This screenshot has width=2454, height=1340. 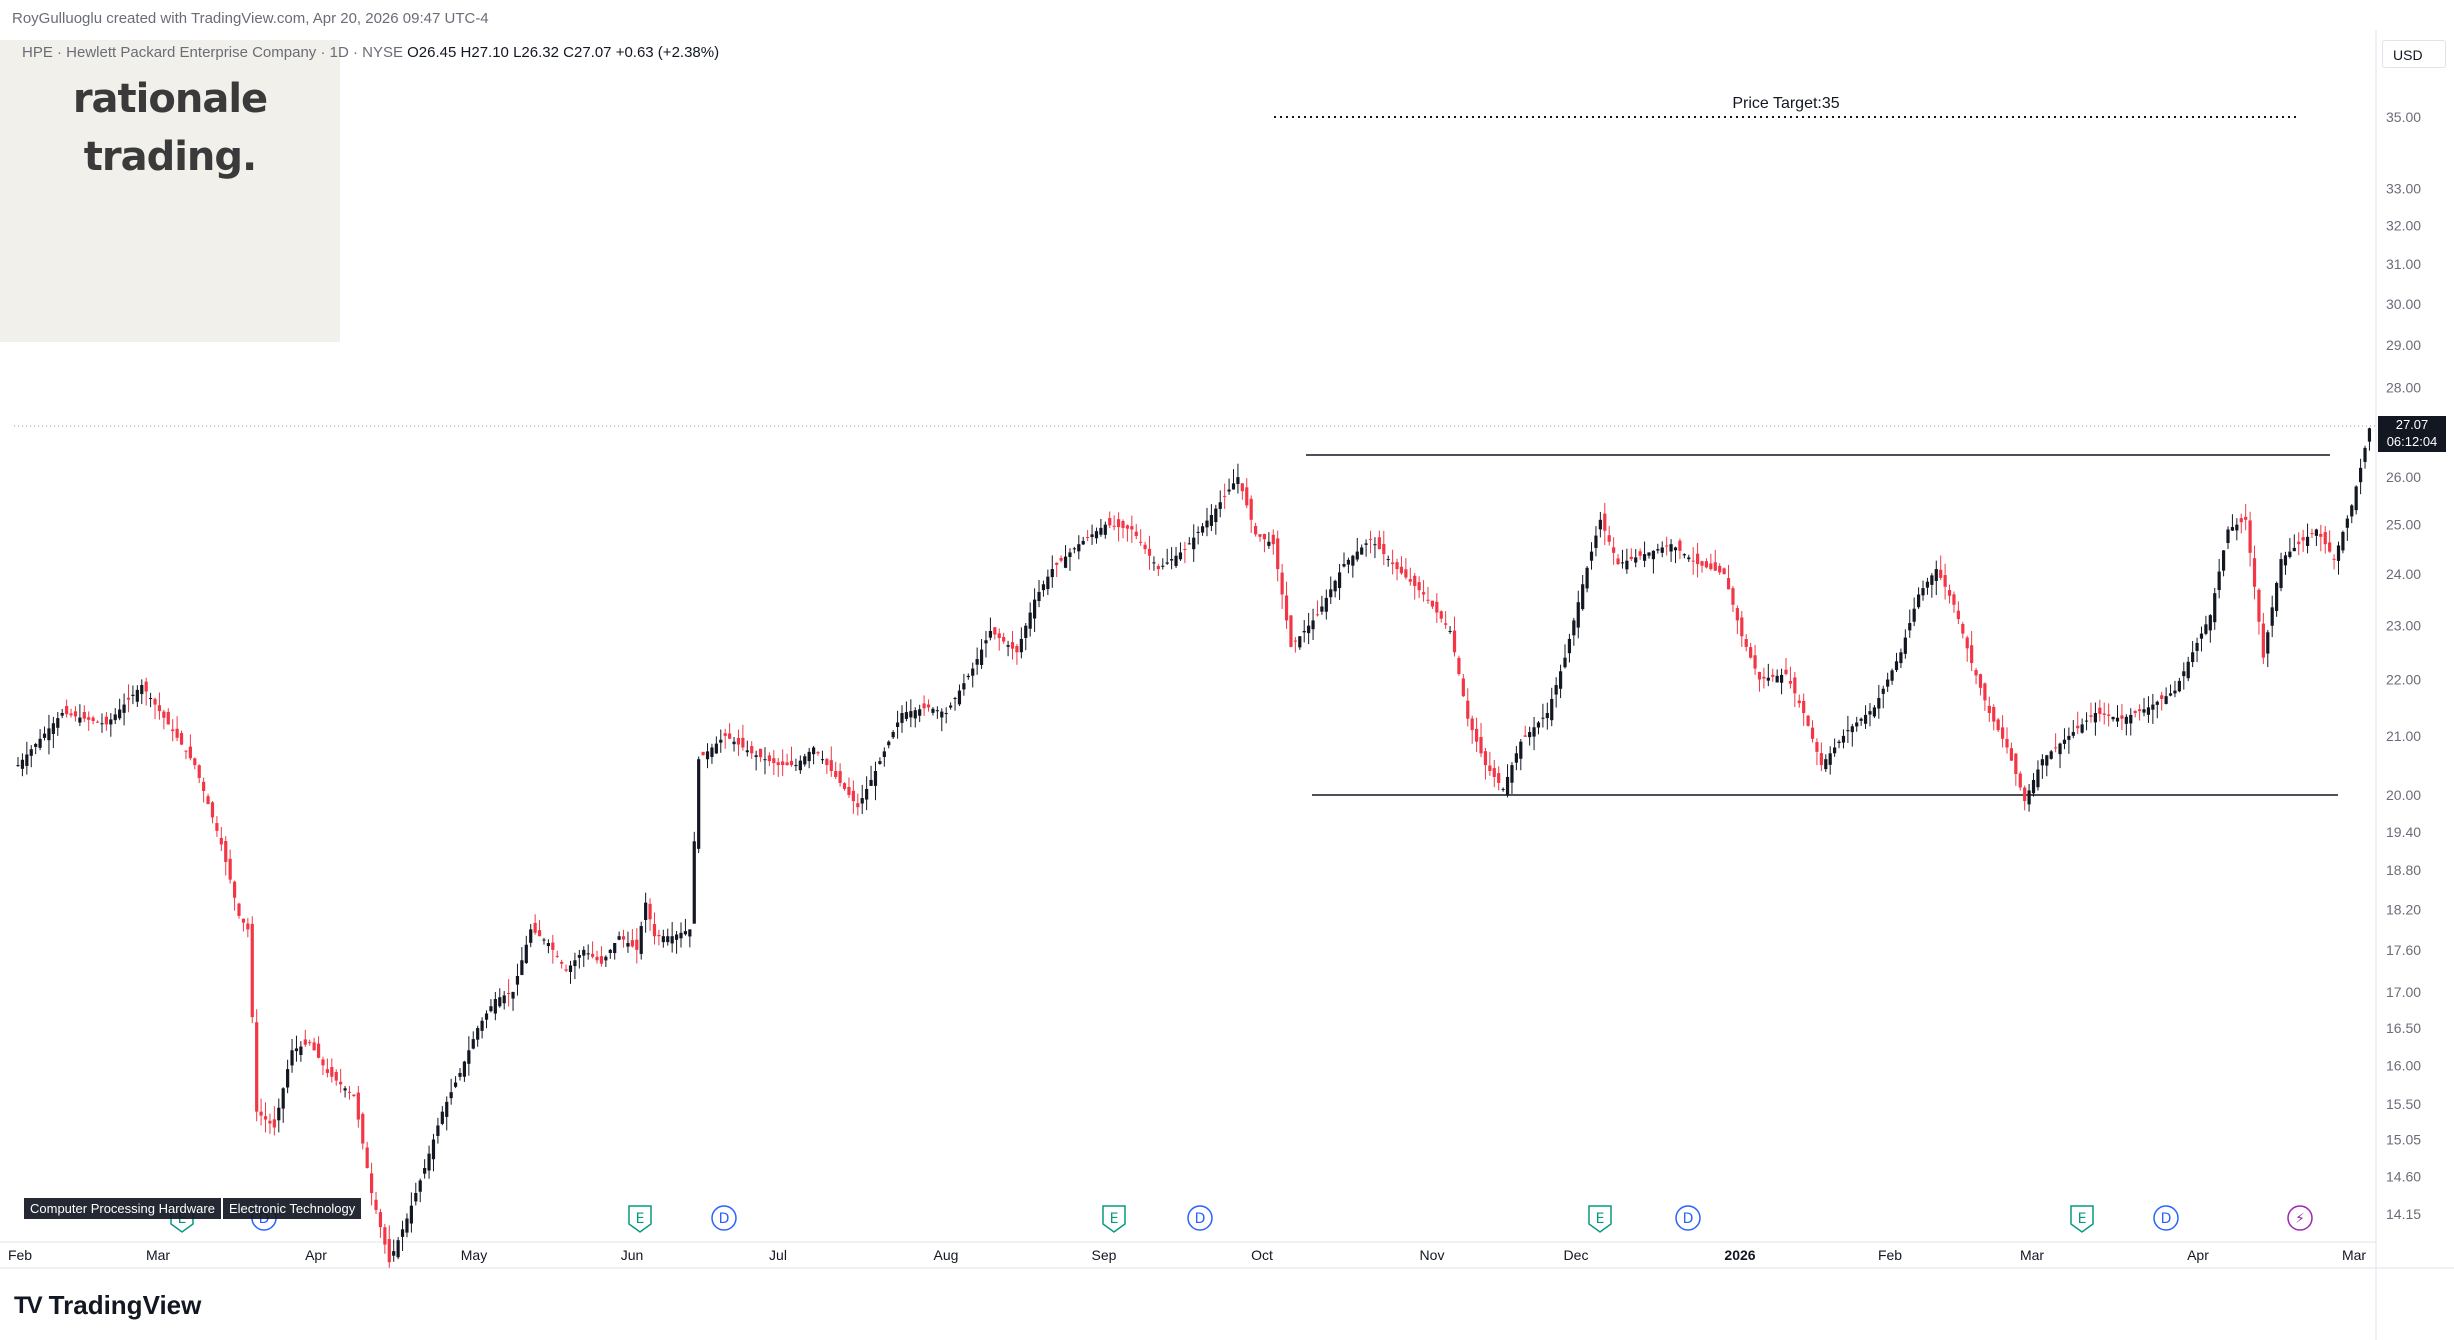 What do you see at coordinates (122, 1208) in the screenshot?
I see `sector-tag-industry: Computer Processing Hardware` at bounding box center [122, 1208].